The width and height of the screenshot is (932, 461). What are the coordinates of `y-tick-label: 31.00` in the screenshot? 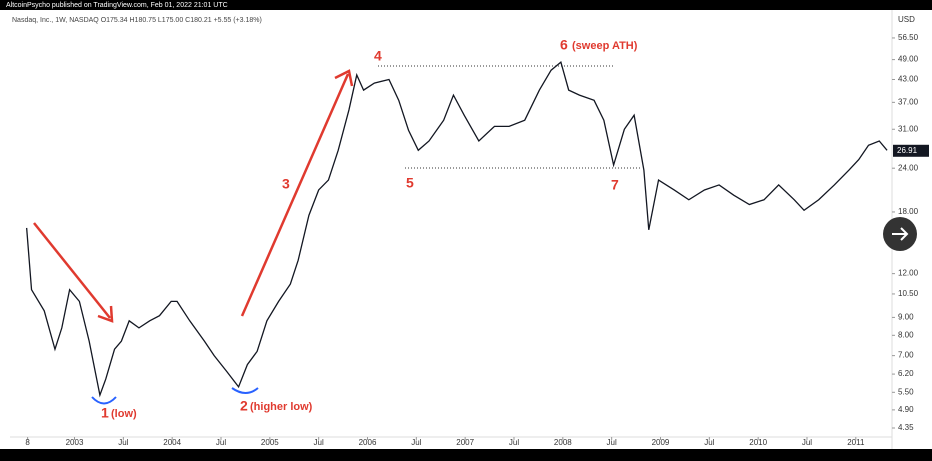 It's located at (908, 128).